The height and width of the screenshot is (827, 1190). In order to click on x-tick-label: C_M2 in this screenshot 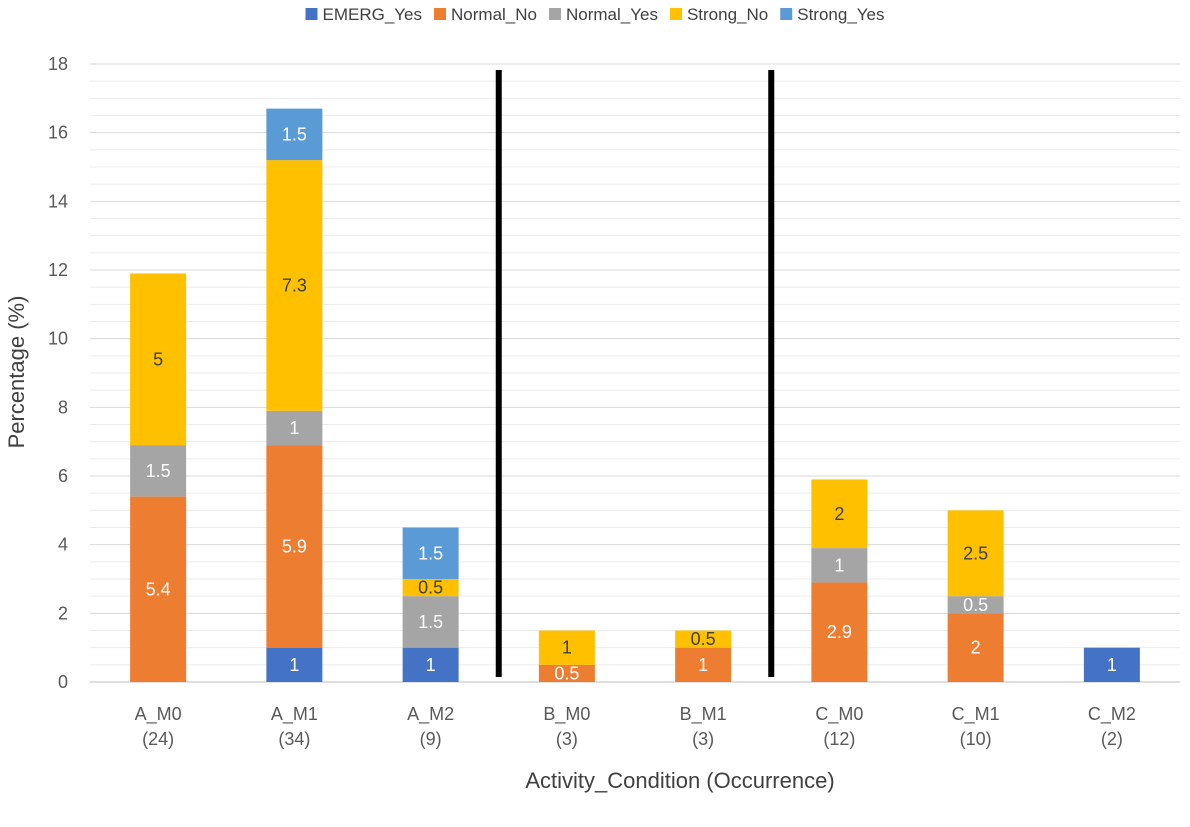, I will do `click(1112, 714)`.